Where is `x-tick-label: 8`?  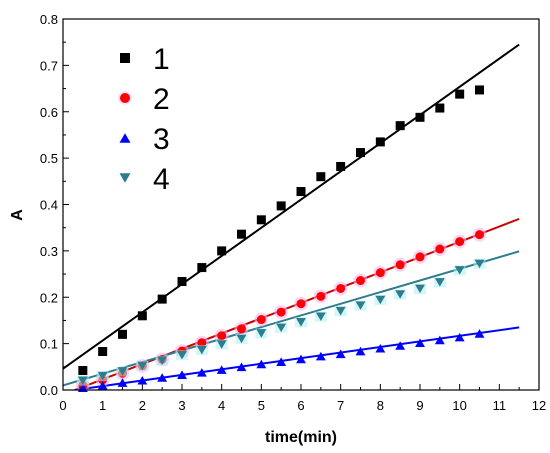 x-tick-label: 8 is located at coordinates (380, 405).